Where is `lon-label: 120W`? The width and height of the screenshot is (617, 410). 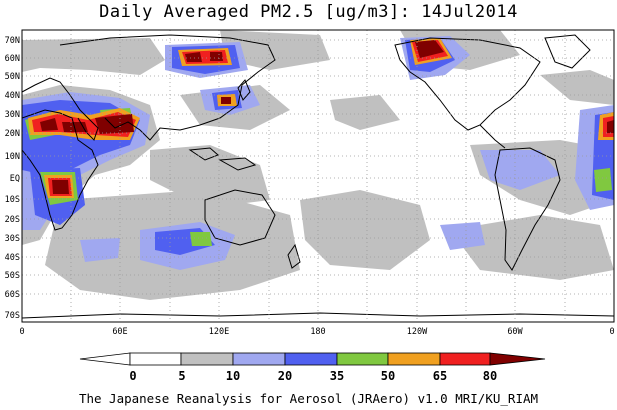
lon-label: 120W is located at coordinates (417, 332).